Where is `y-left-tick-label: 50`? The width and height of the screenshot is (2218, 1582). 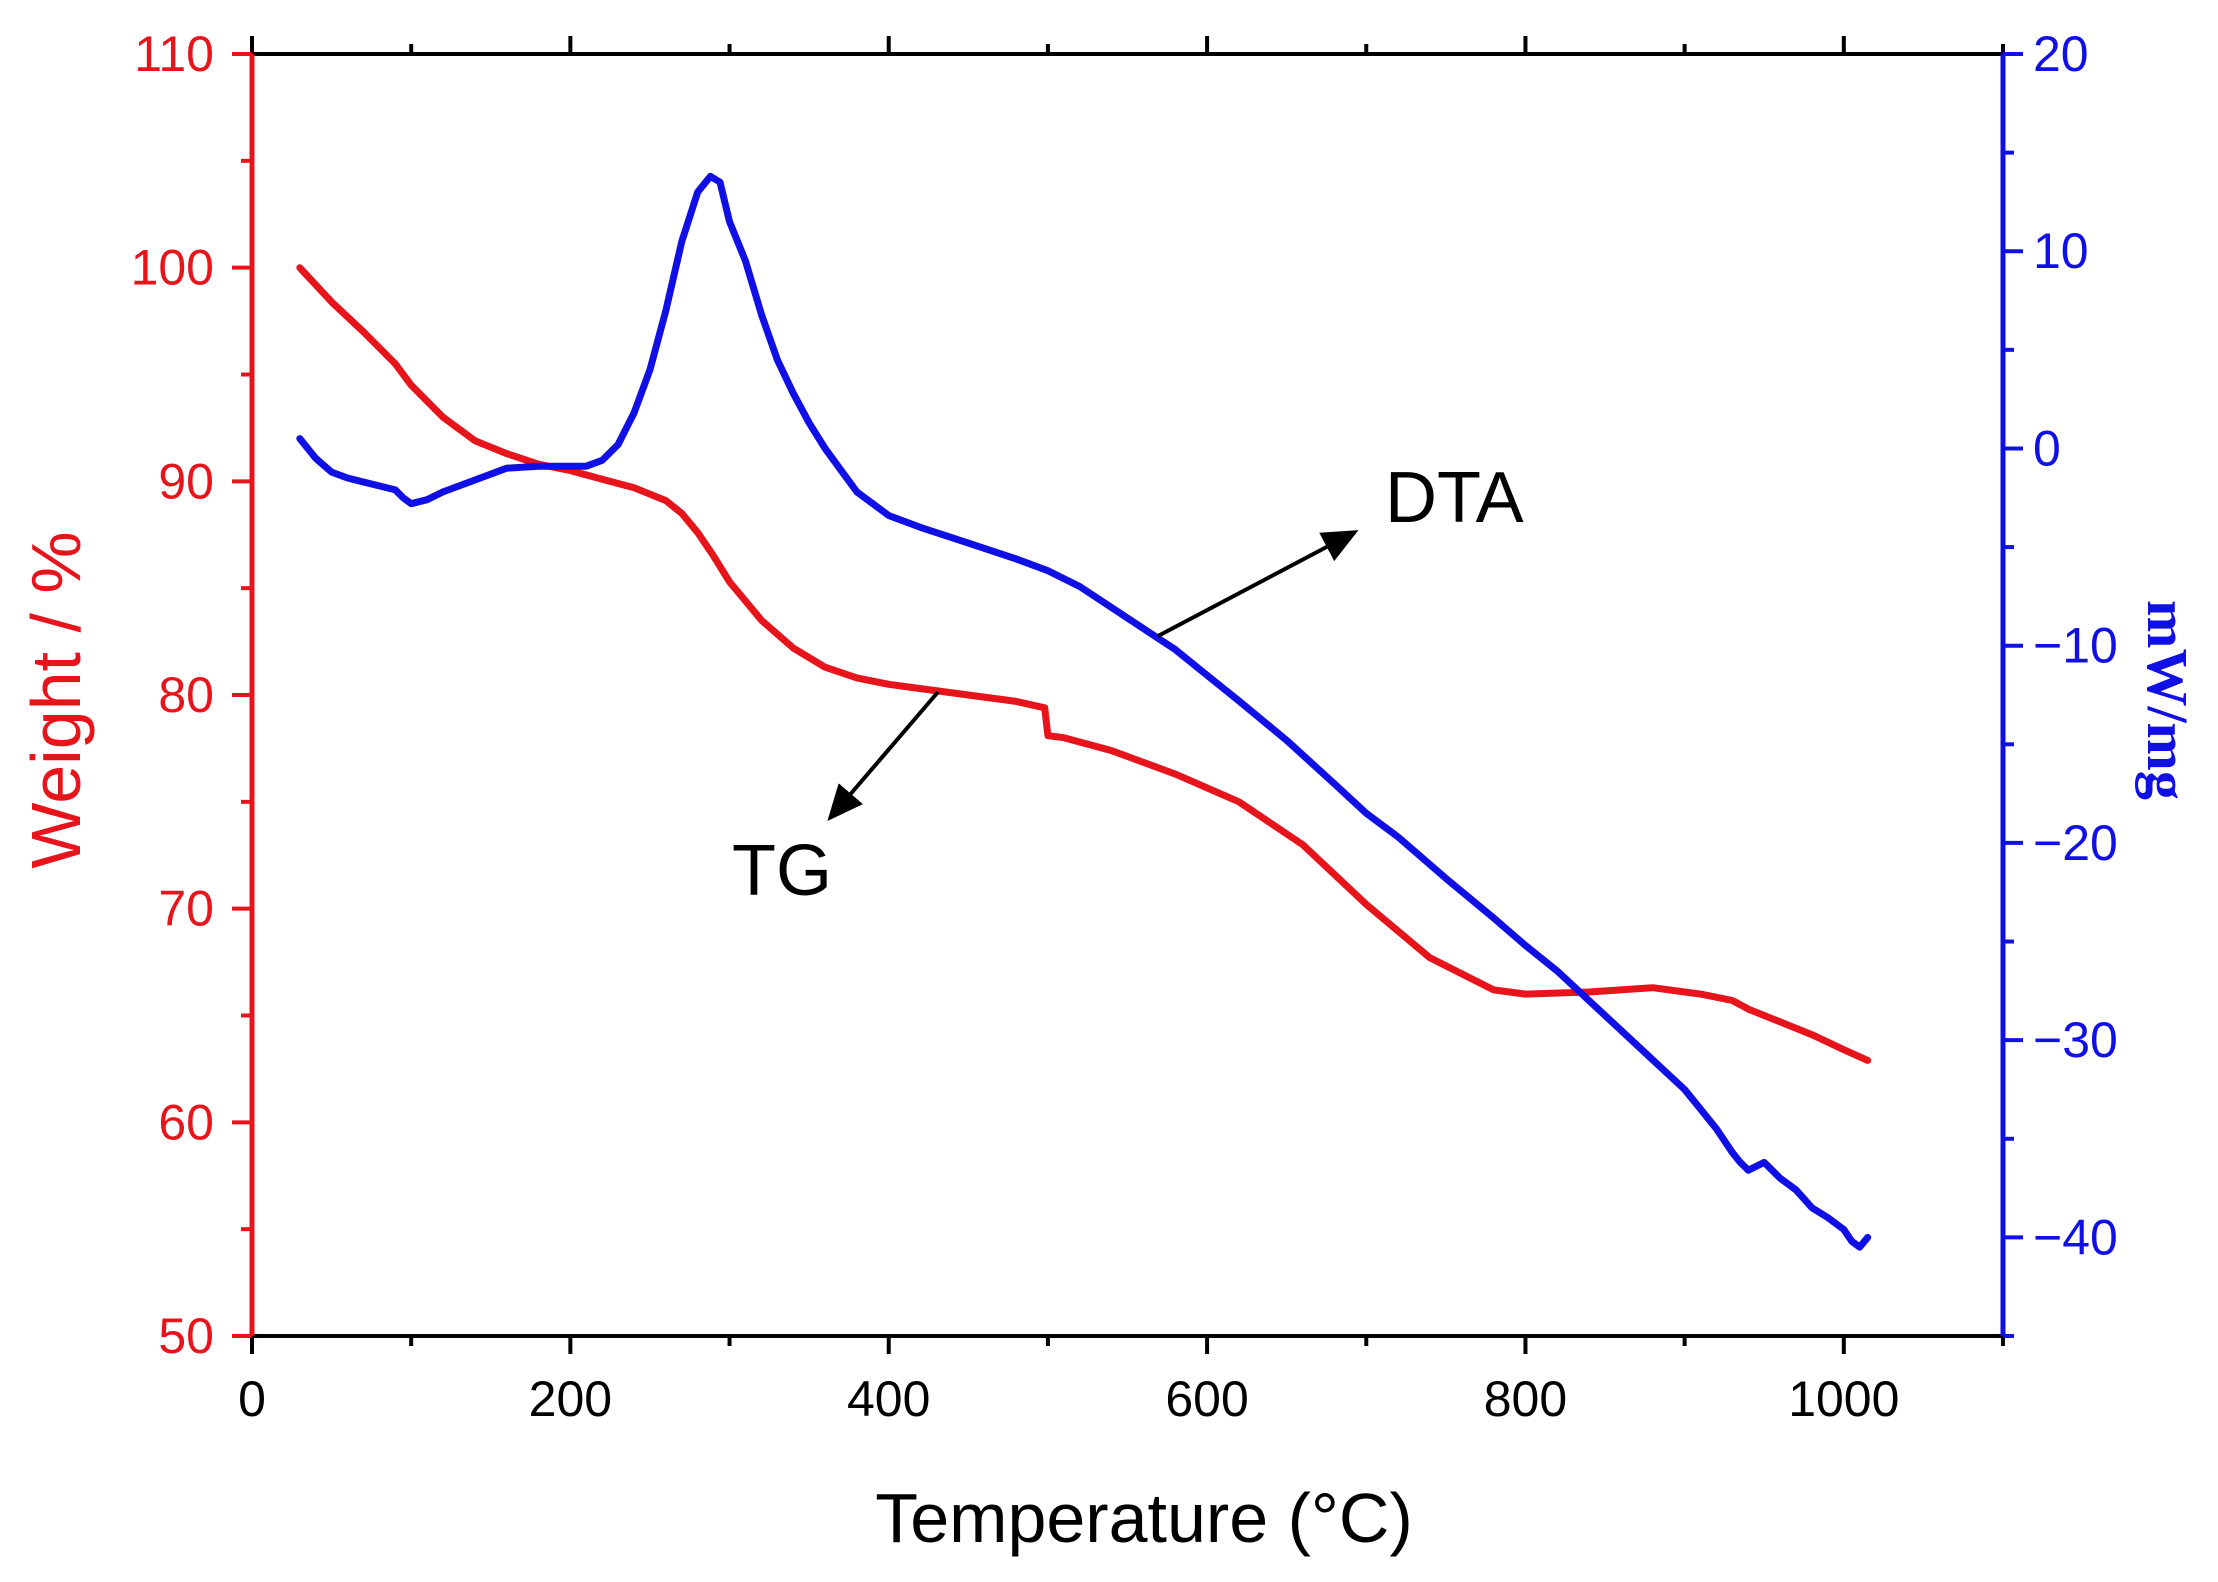 y-left-tick-label: 50 is located at coordinates (186, 1336).